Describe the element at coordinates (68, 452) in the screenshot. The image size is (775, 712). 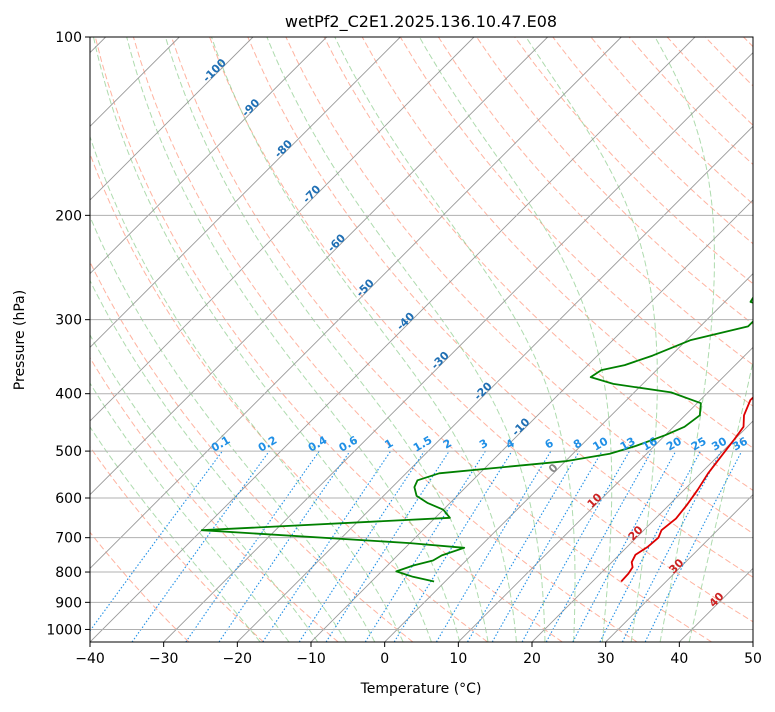
I see `y-tick-label: 500` at that location.